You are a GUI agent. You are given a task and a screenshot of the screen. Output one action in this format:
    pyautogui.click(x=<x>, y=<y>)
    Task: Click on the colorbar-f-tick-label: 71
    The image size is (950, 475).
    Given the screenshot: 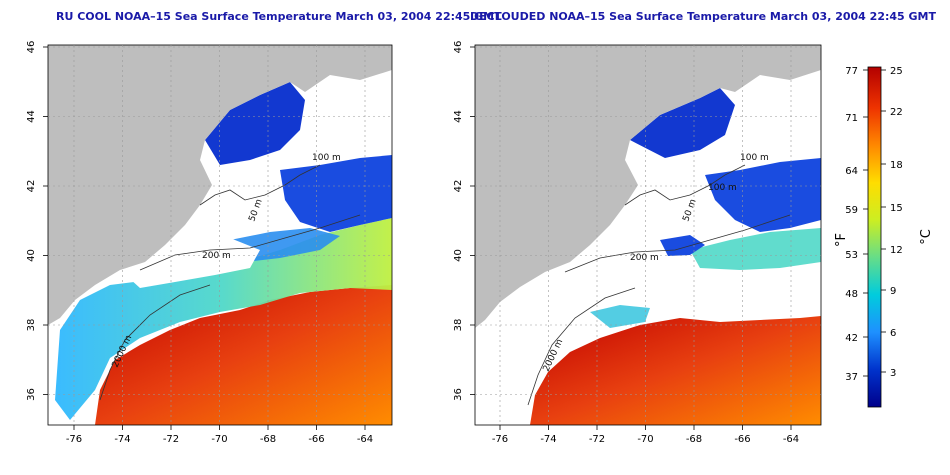 What is the action you would take?
    pyautogui.click(x=851, y=118)
    